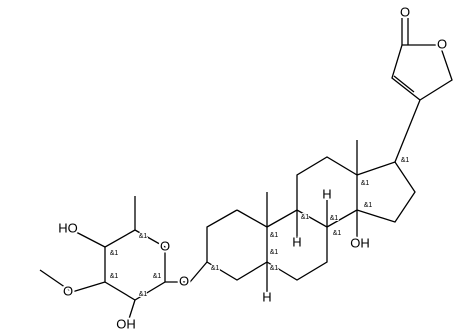  I want to click on ring-b, so click(297, 245).